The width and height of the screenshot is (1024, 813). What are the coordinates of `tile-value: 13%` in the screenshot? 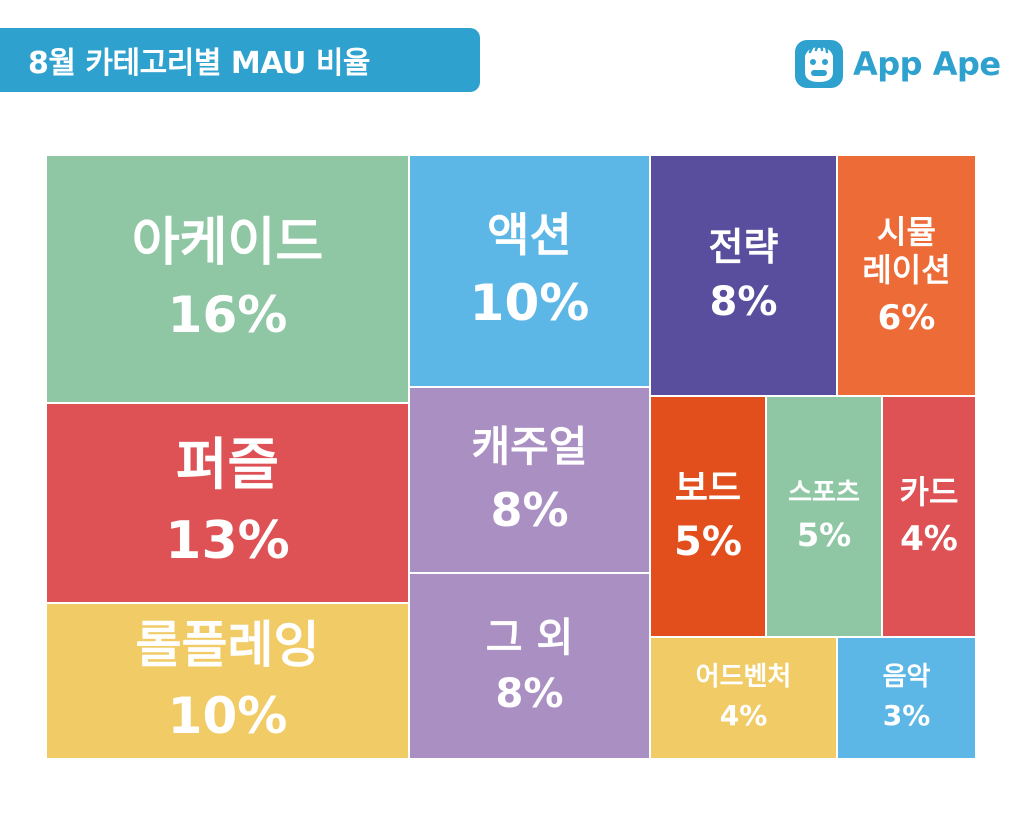 It's located at (227, 540).